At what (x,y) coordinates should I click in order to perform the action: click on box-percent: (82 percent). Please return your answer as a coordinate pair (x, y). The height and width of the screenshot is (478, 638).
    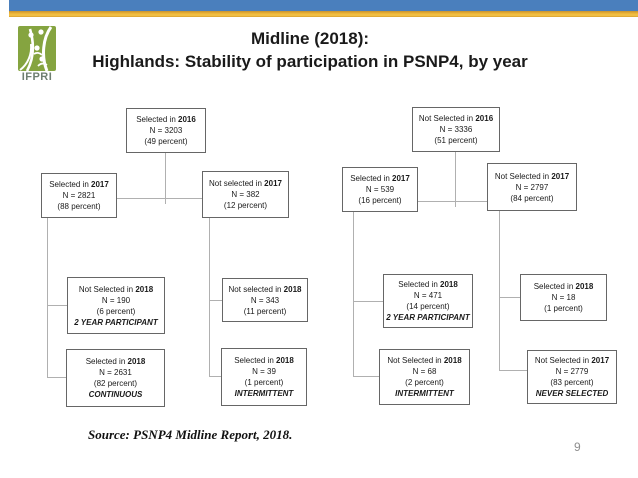
    Looking at the image, I should click on (115, 383).